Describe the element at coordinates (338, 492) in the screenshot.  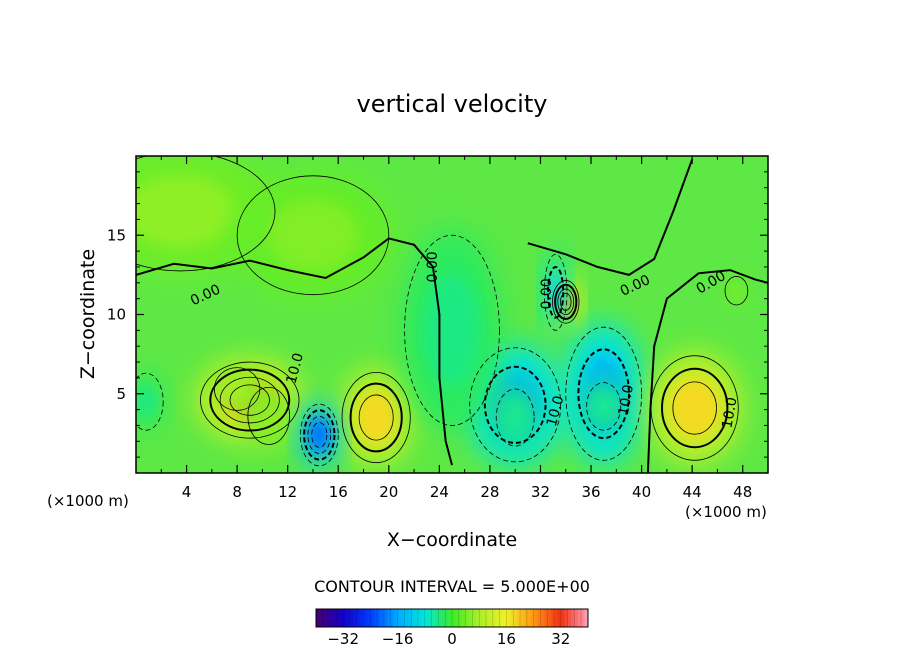
I see `x-tick-label-3: 16` at that location.